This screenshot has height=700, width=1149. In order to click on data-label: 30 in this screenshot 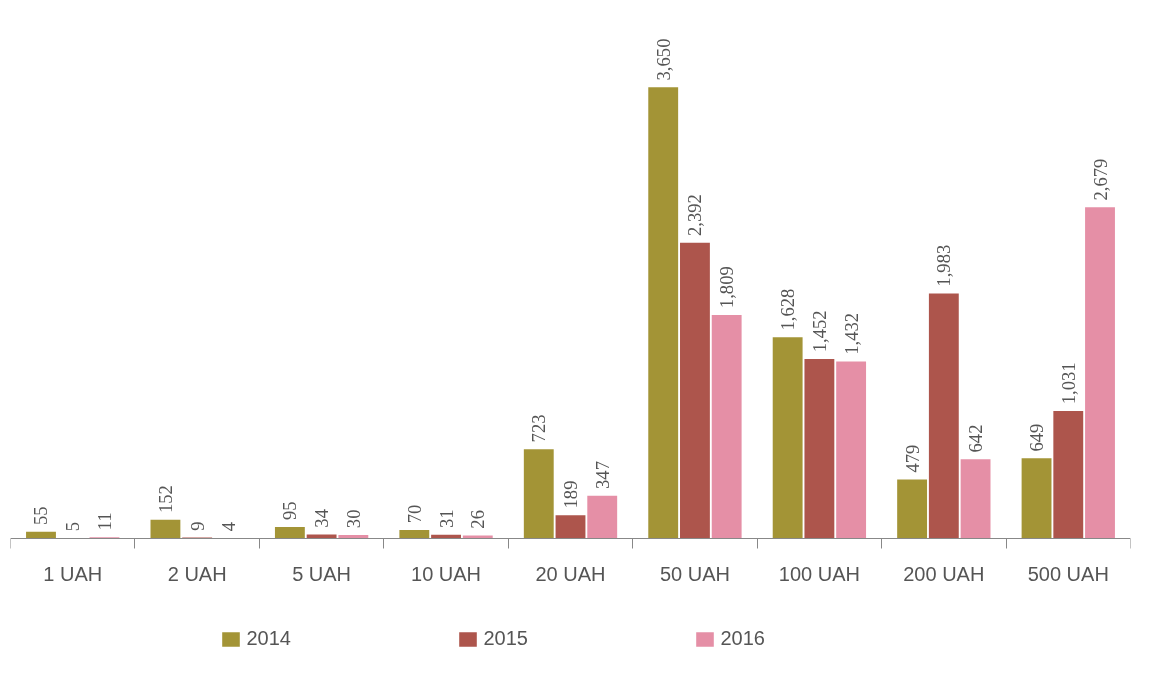, I will do `click(353, 519)`.